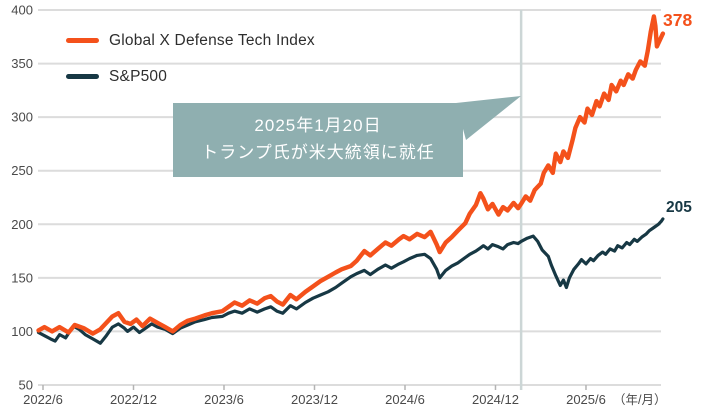 The width and height of the screenshot is (702, 412). Describe the element at coordinates (318, 125) in the screenshot. I see `callout-date-line: 2025年1月20日` at that location.